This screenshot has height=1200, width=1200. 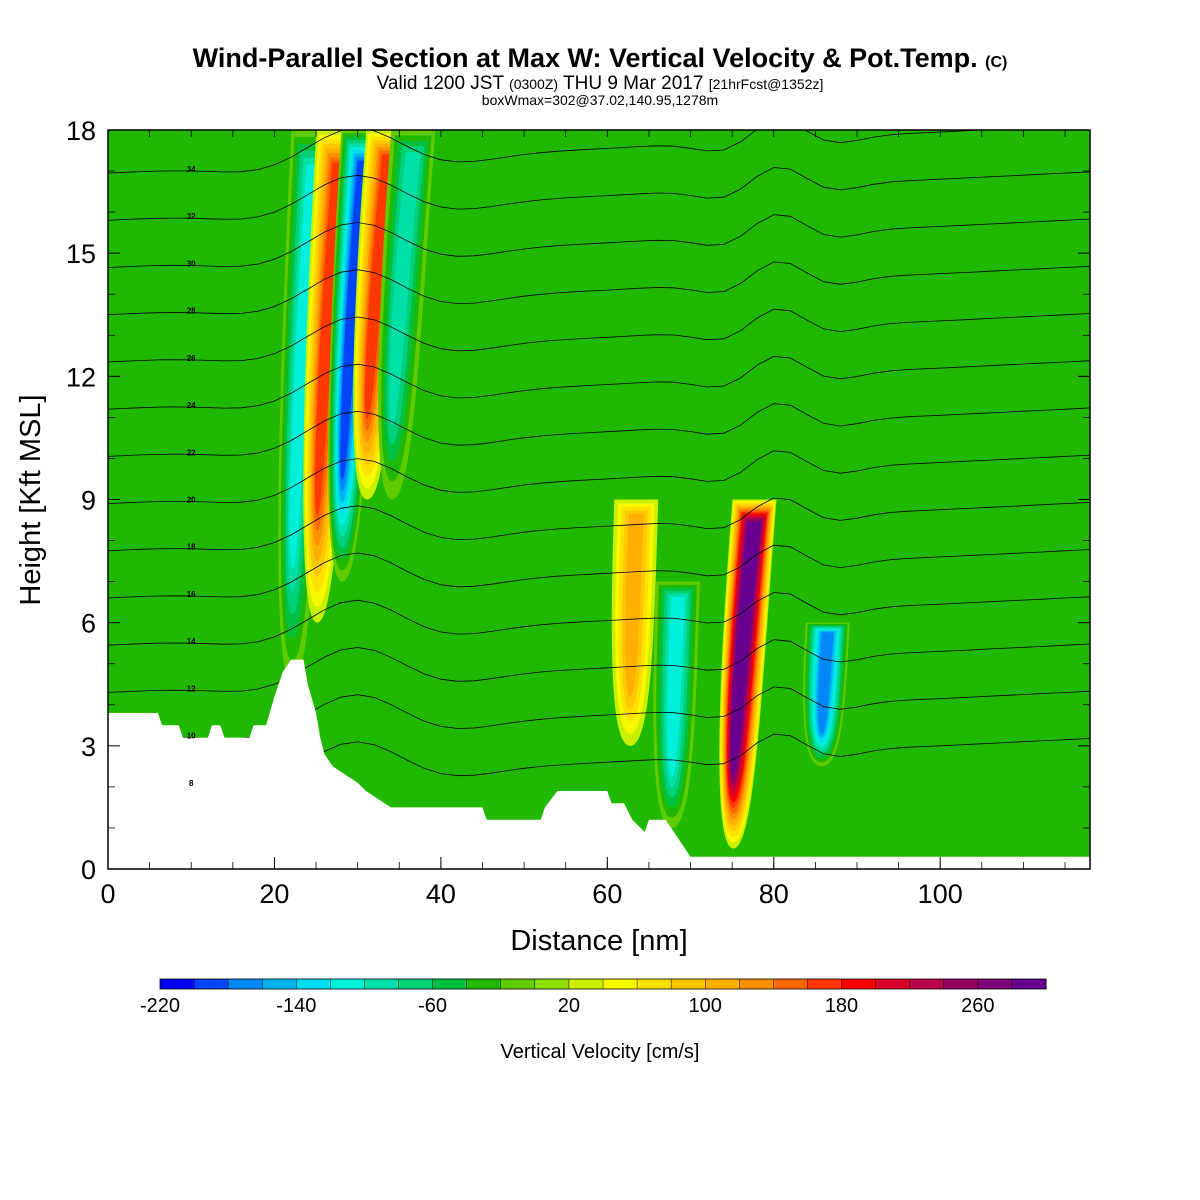 What do you see at coordinates (766, 84) in the screenshot?
I see `subtitle-fcst: [21hrFcst@1352z]` at bounding box center [766, 84].